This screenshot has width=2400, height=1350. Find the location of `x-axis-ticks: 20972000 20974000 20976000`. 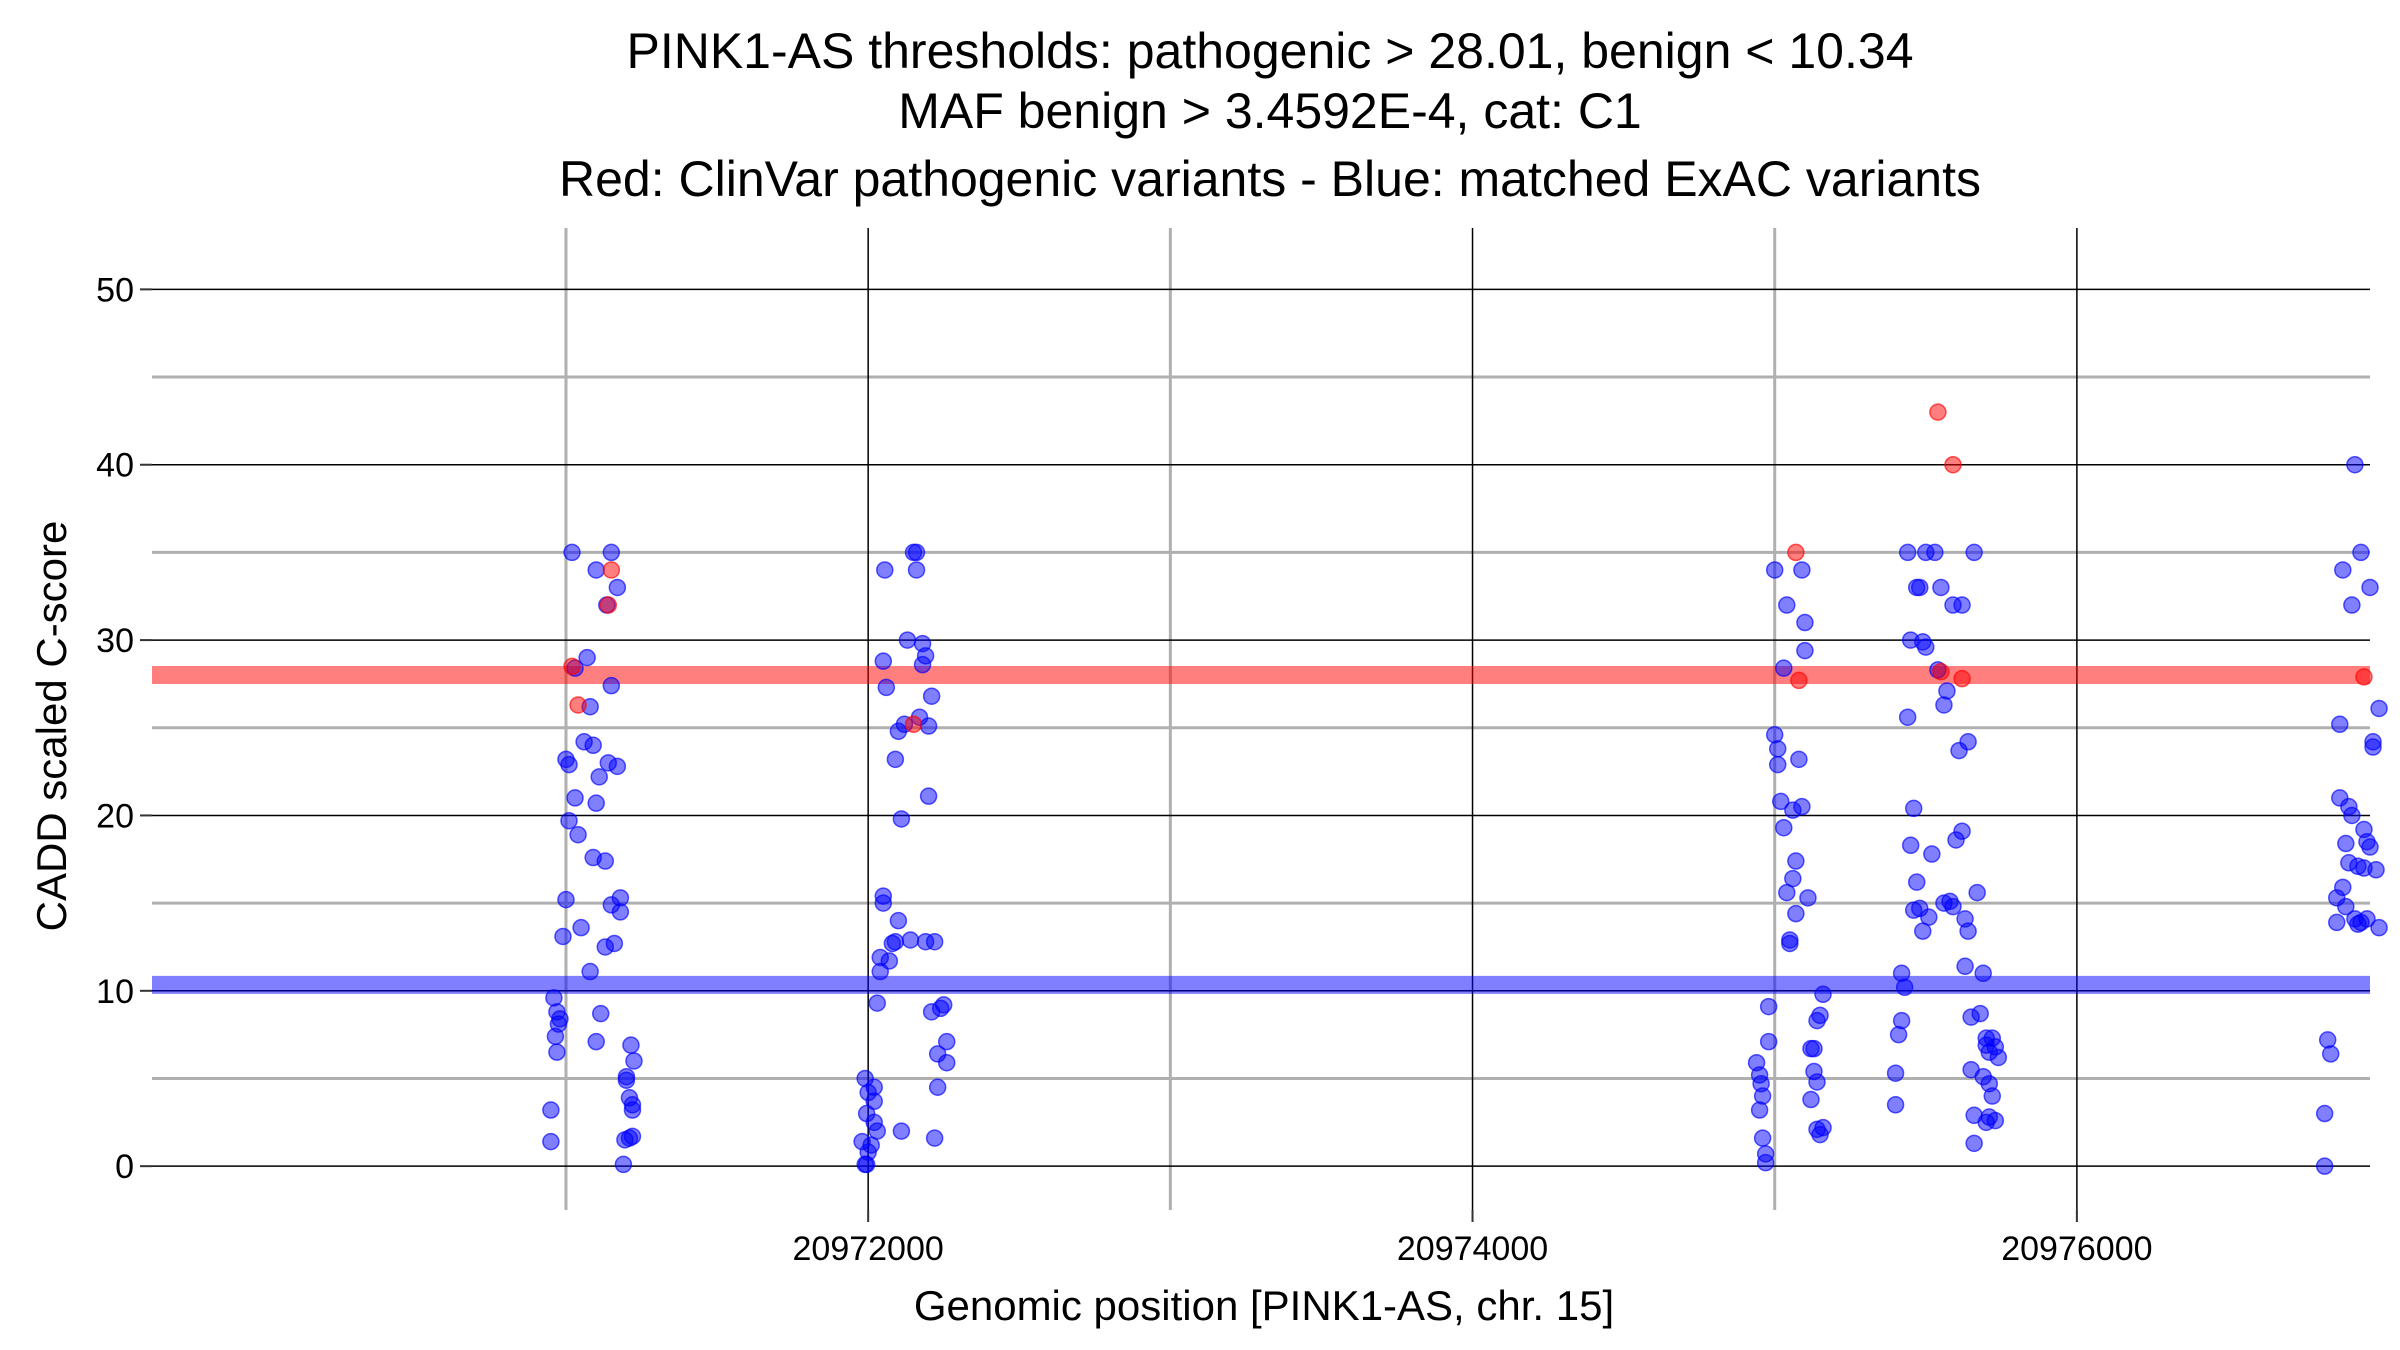

x-axis-ticks: 20972000 20974000 20976000 is located at coordinates (1473, 1239).